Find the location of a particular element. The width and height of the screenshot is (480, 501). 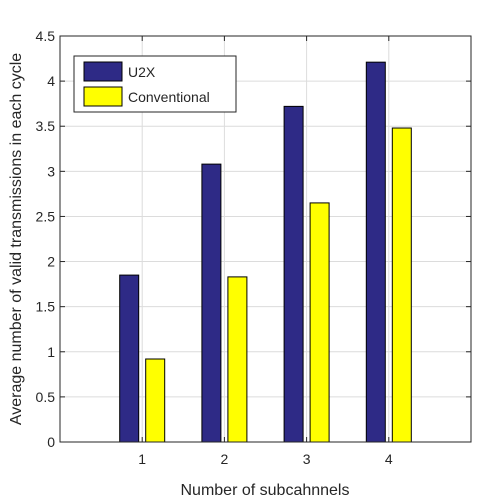

y-tick-label: 3.5 is located at coordinates (46, 126).